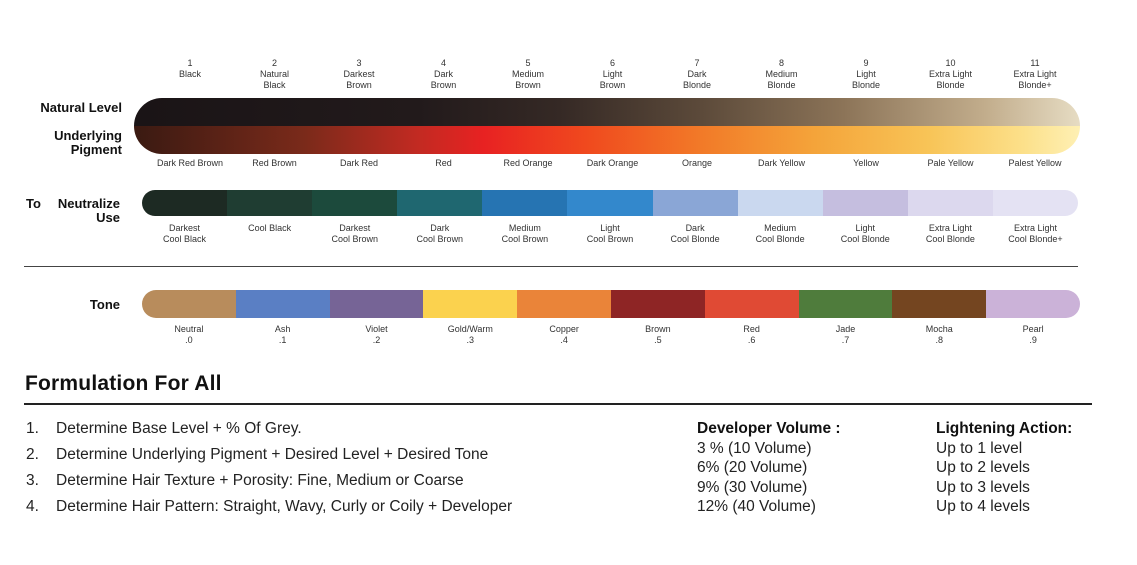  I want to click on lightening-action-item: Up to 3 levels, so click(983, 487).